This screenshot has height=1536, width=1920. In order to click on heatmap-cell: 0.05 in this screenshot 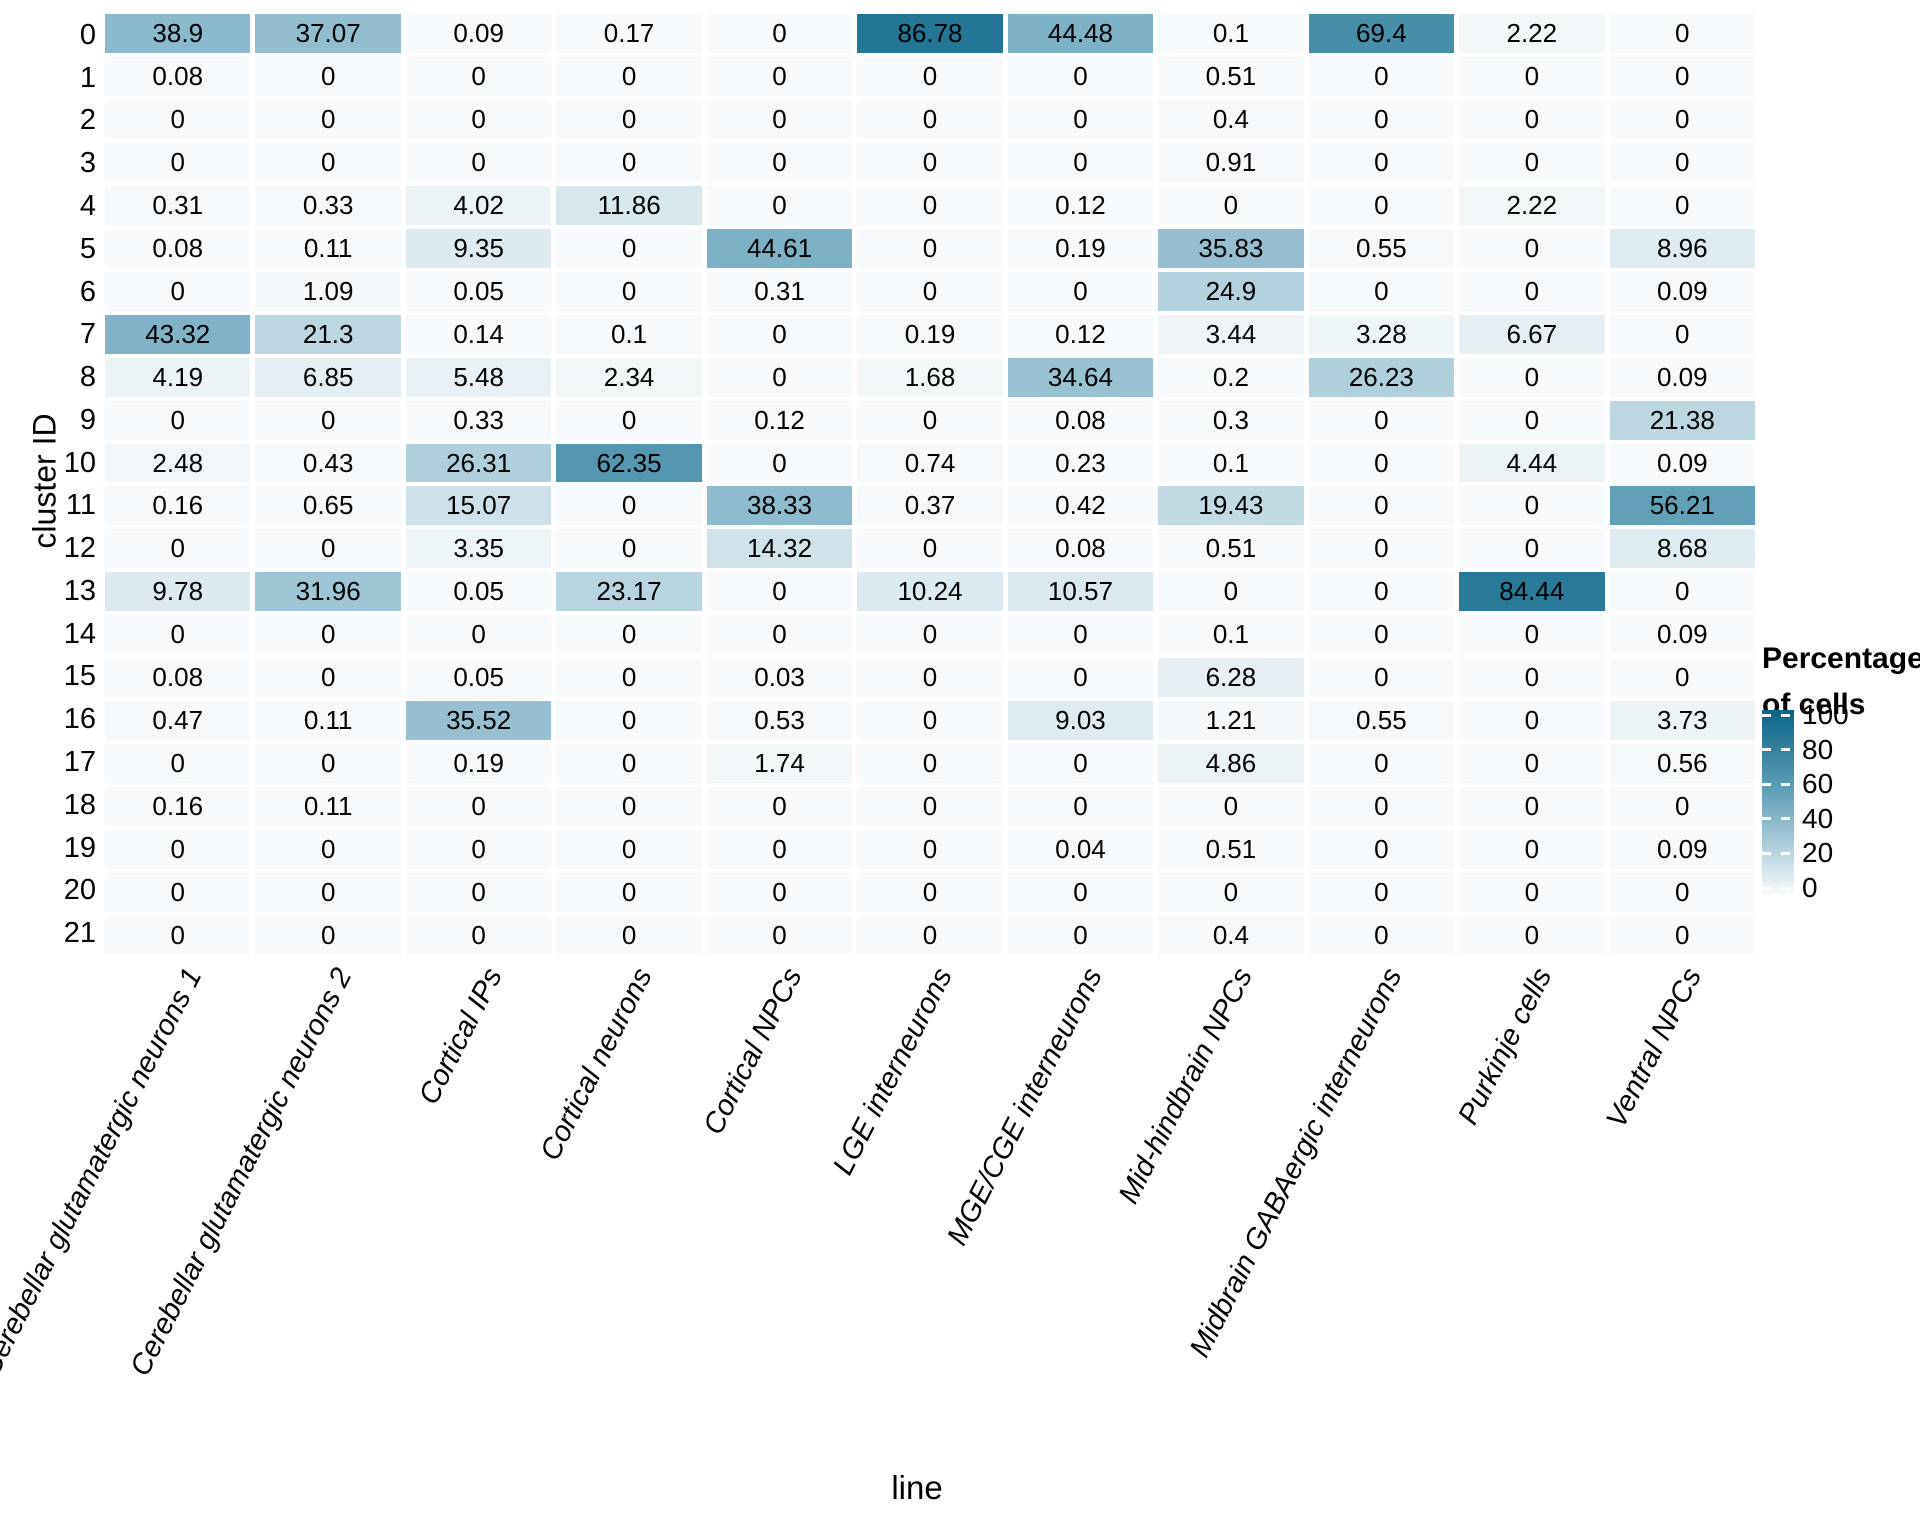, I will do `click(478, 592)`.